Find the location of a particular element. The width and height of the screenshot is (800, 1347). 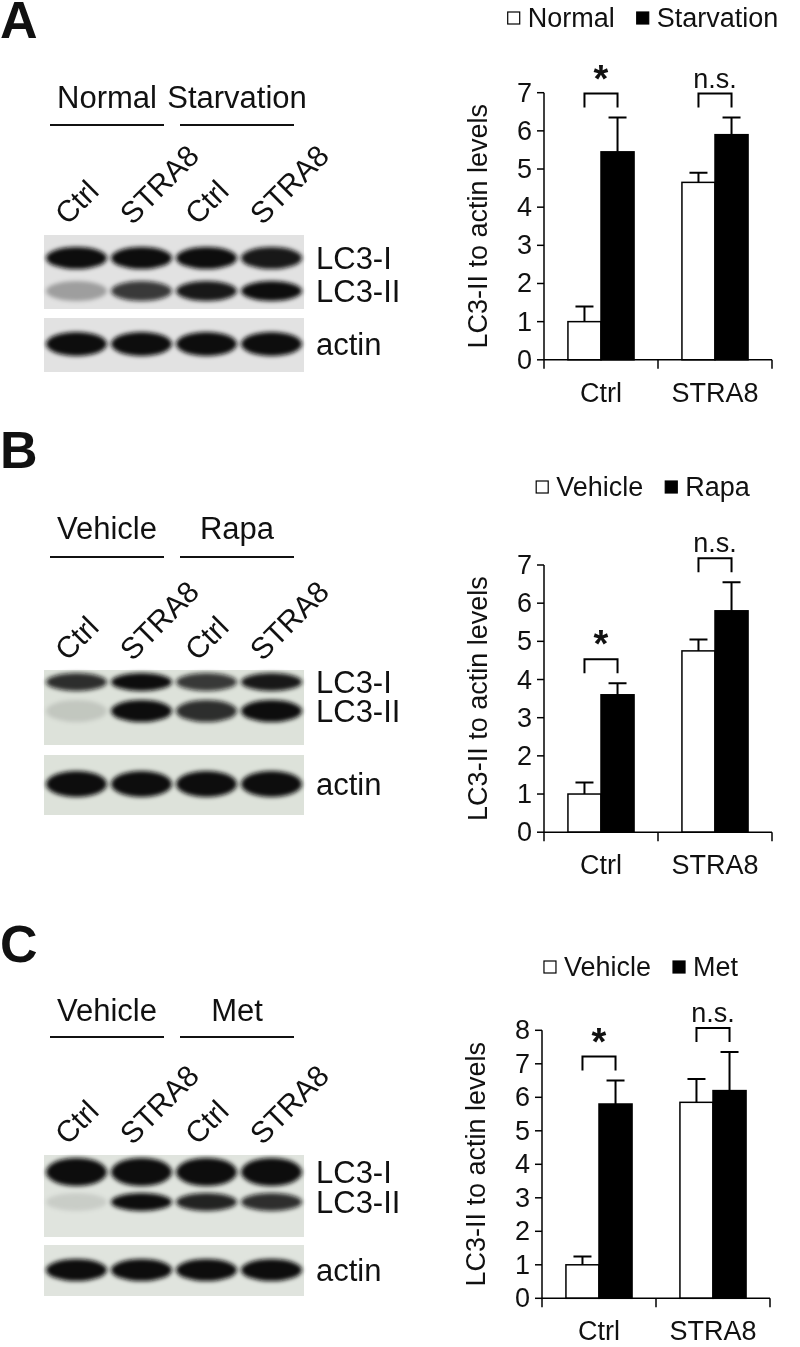

legend-label: Rapa is located at coordinates (718, 487).